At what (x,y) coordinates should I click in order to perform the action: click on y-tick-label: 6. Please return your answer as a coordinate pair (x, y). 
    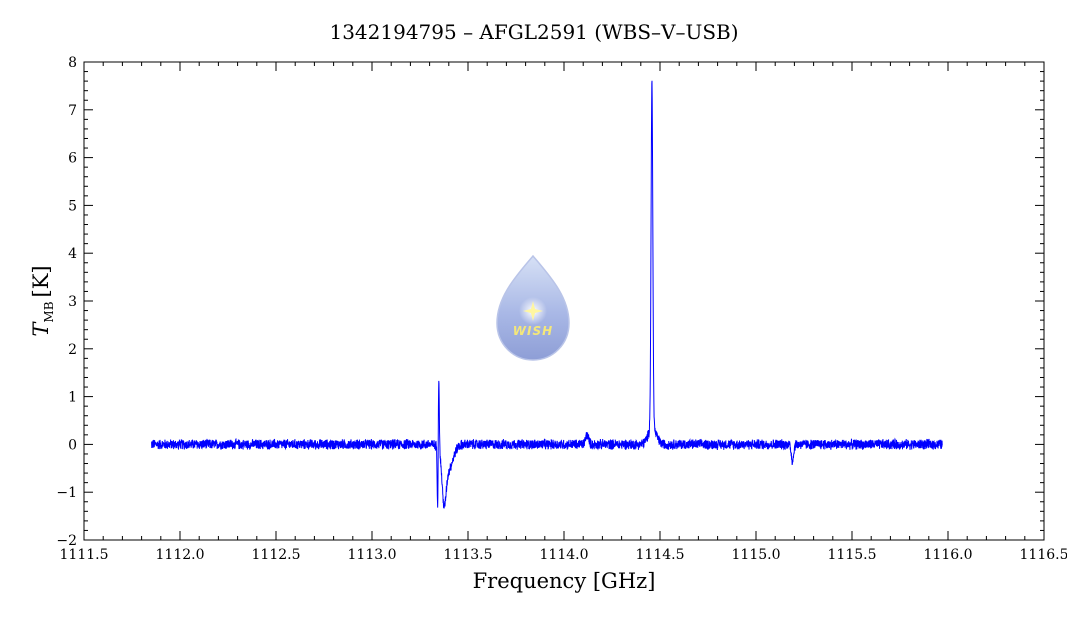
    Looking at the image, I should click on (72, 159).